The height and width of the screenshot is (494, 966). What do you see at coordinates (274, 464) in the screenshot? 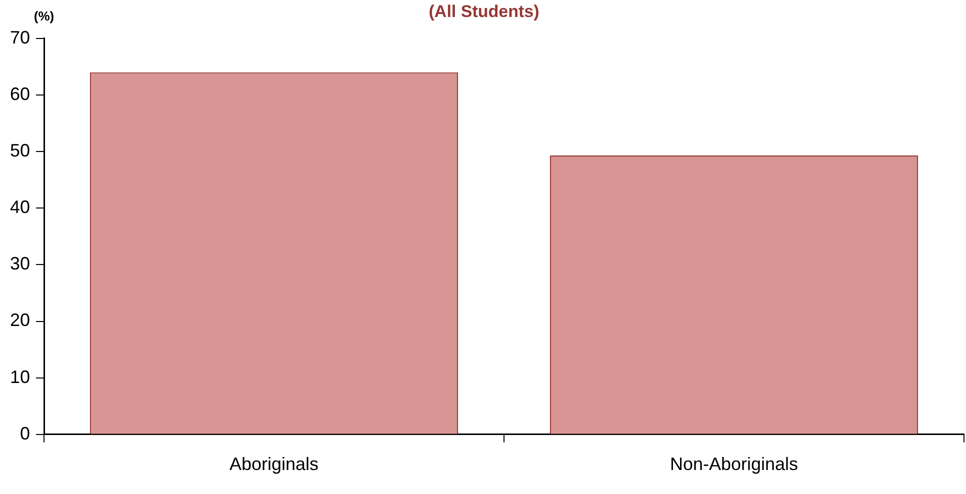
I see `x-tick-label: Aboriginals` at bounding box center [274, 464].